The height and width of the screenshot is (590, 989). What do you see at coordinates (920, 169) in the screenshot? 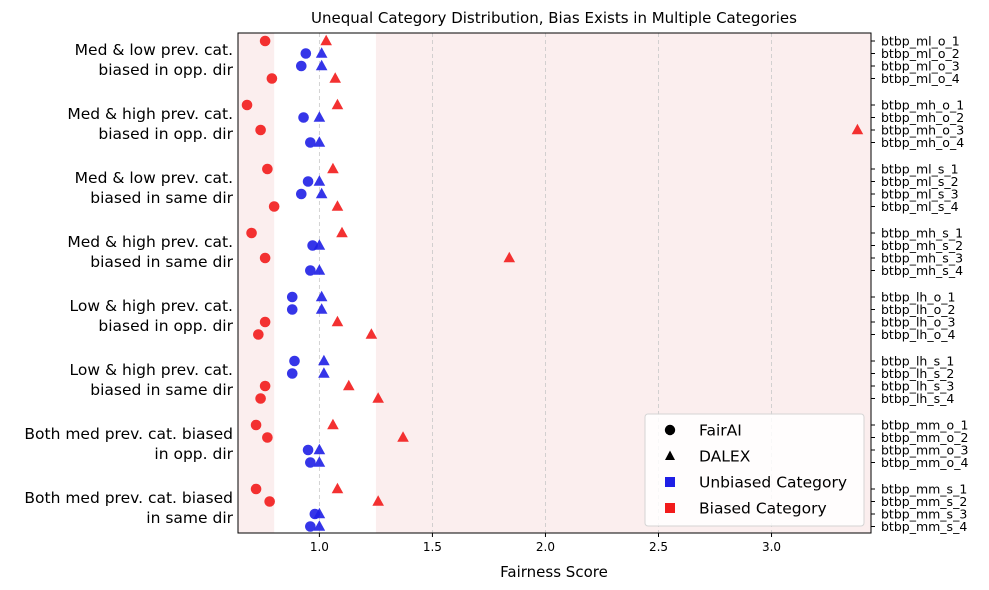
I see `category-label: btbp_ml_s_1` at bounding box center [920, 169].